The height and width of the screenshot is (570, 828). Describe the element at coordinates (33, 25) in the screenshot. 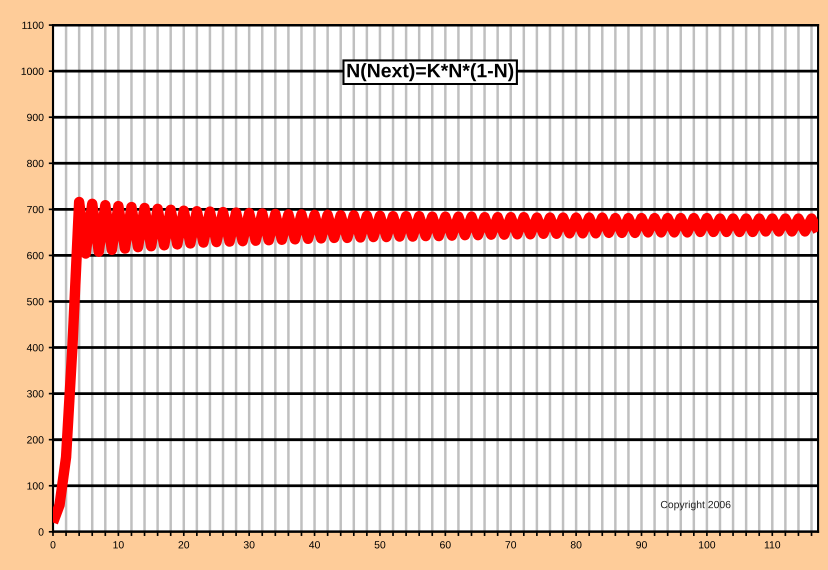

I see `y-tick-label: 1100` at that location.